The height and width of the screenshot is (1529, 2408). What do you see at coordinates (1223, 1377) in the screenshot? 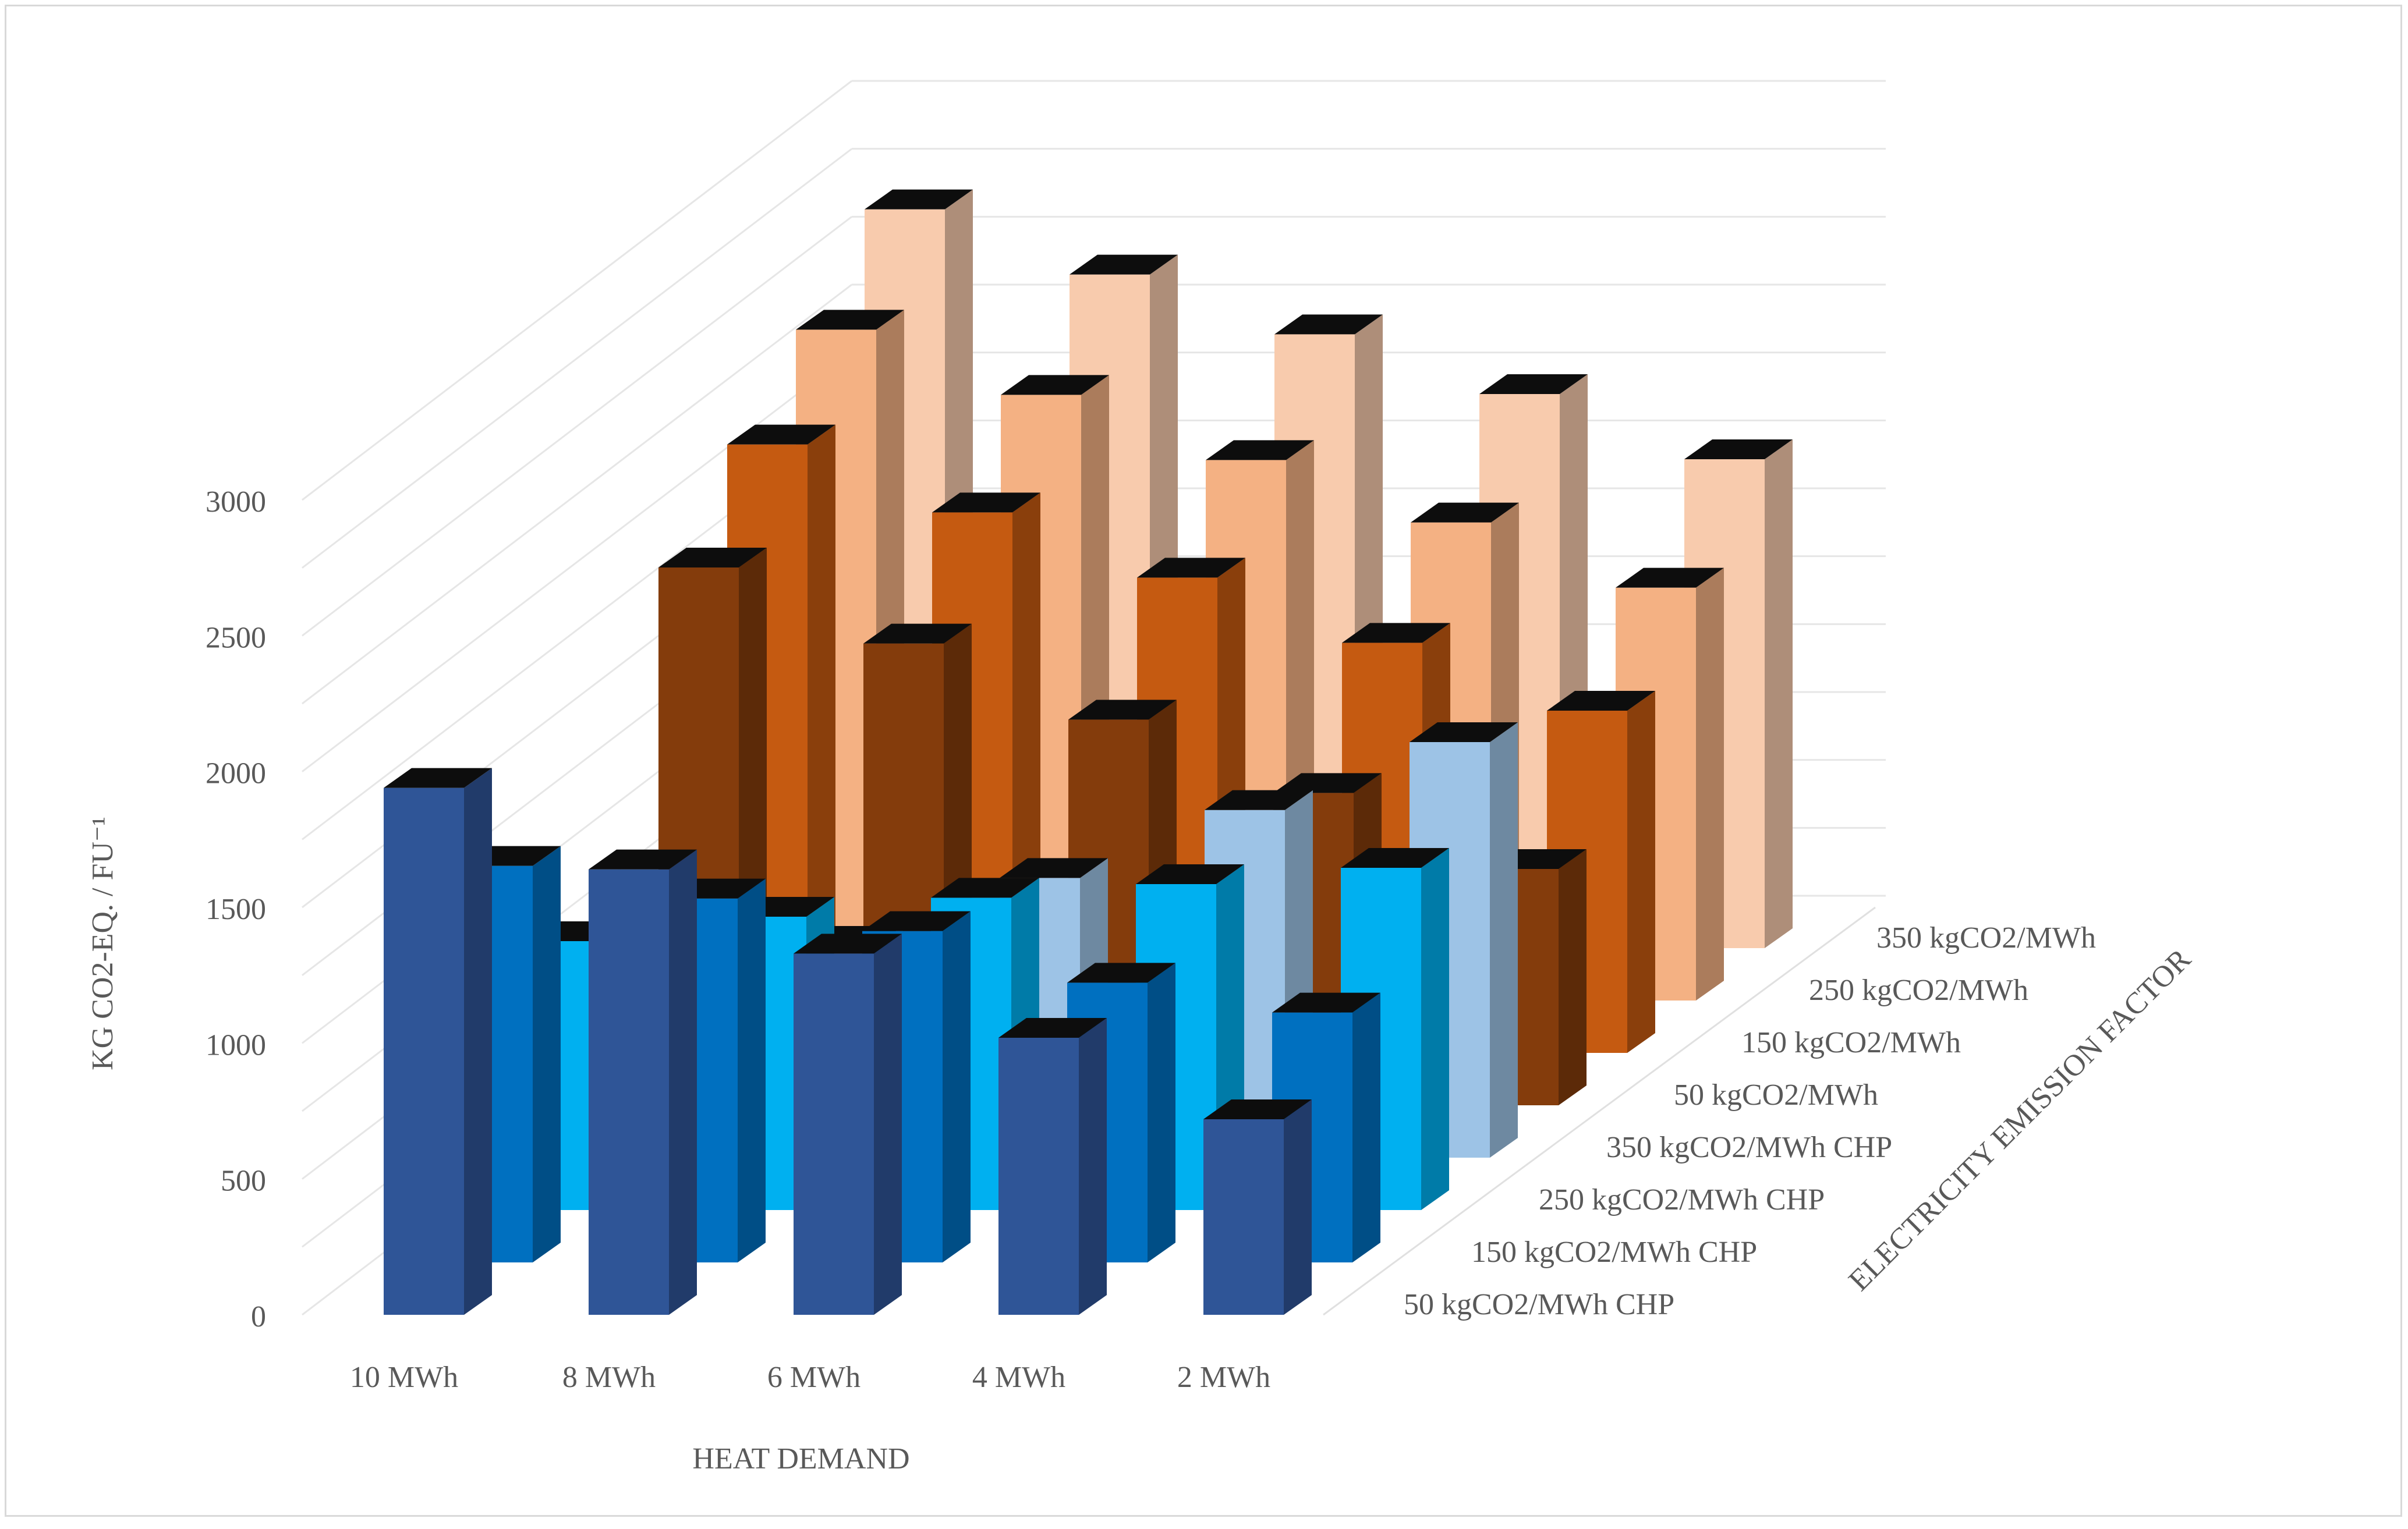
I see `x-tick-label: 2 MWh` at bounding box center [1223, 1377].